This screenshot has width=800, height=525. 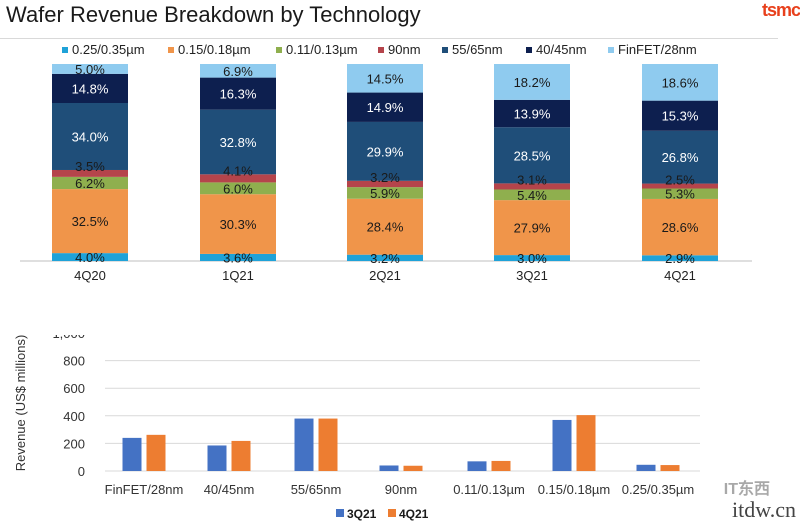 I want to click on data-label-4q21-finfet-28nm: 18.6%, so click(x=680, y=82).